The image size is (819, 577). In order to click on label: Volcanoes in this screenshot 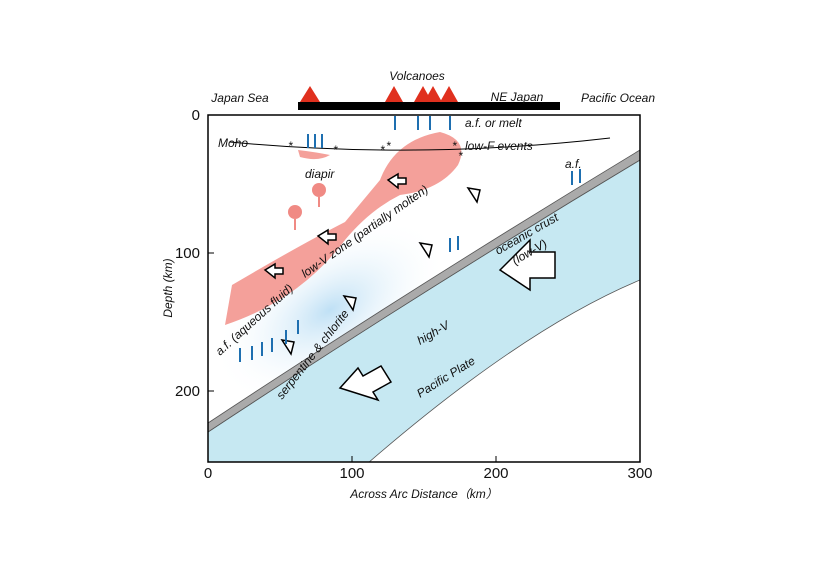, I will do `click(417, 76)`.